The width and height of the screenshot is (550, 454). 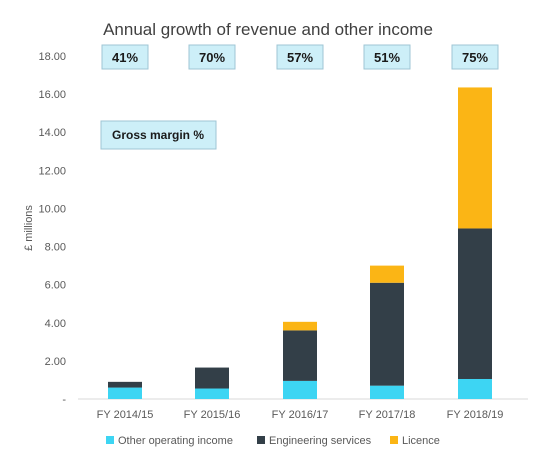 I want to click on category-label: FY 2018/19, so click(x=475, y=415).